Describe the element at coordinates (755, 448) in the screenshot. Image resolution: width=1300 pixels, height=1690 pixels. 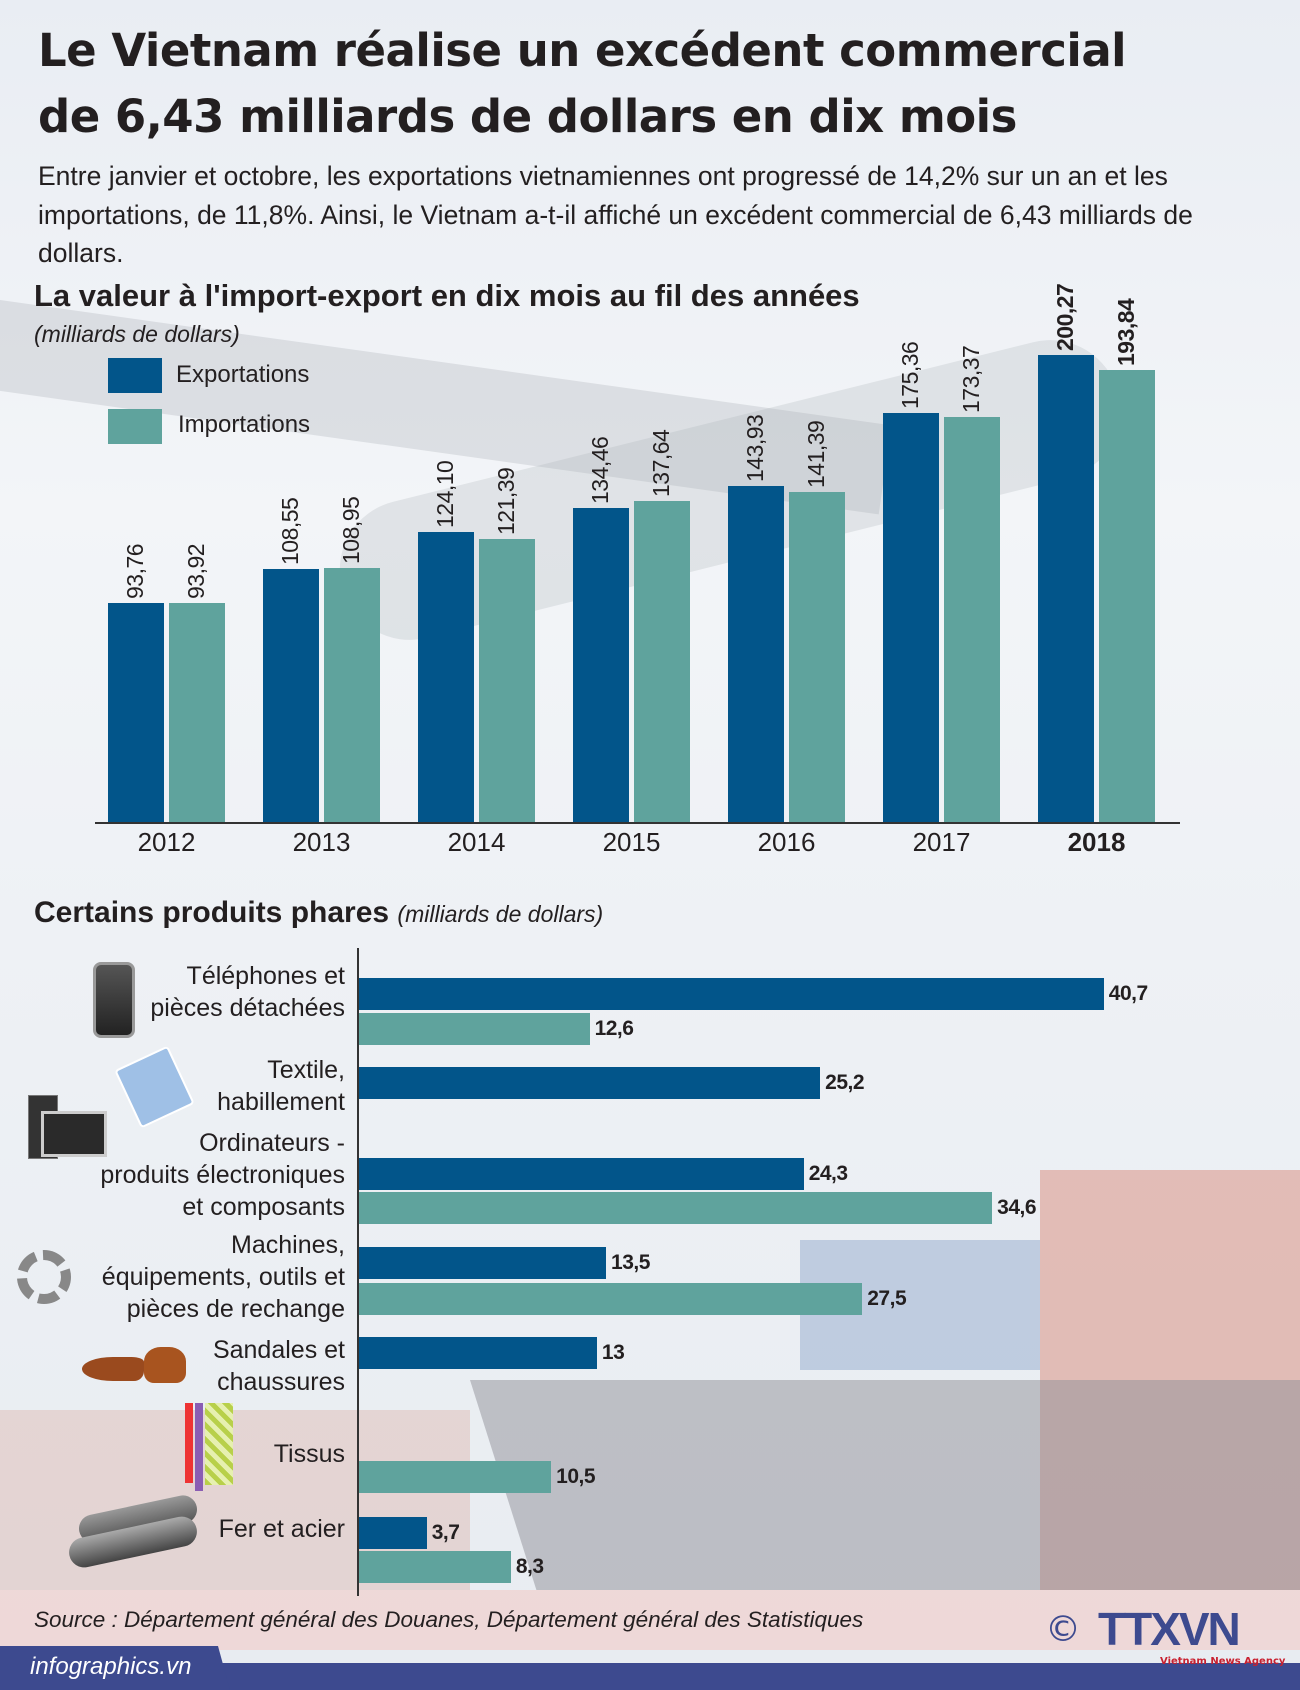
I see `export-value-label-2016: 143,93` at that location.